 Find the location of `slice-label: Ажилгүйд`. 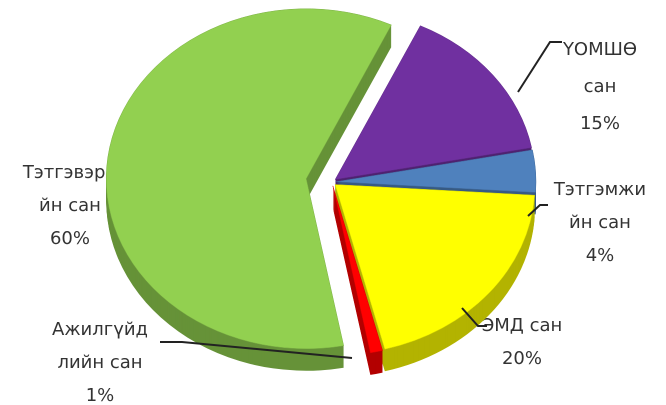

slice-label: Ажилгүйд is located at coordinates (100, 329).